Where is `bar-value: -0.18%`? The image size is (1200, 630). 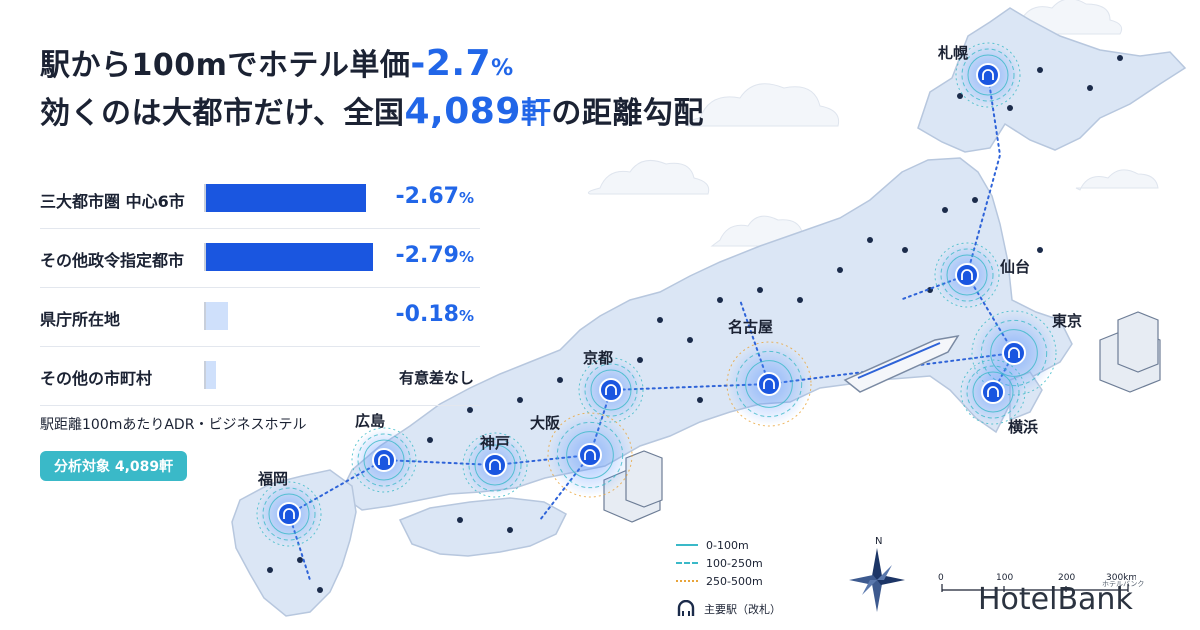
bar-value: -0.18% is located at coordinates (435, 314).